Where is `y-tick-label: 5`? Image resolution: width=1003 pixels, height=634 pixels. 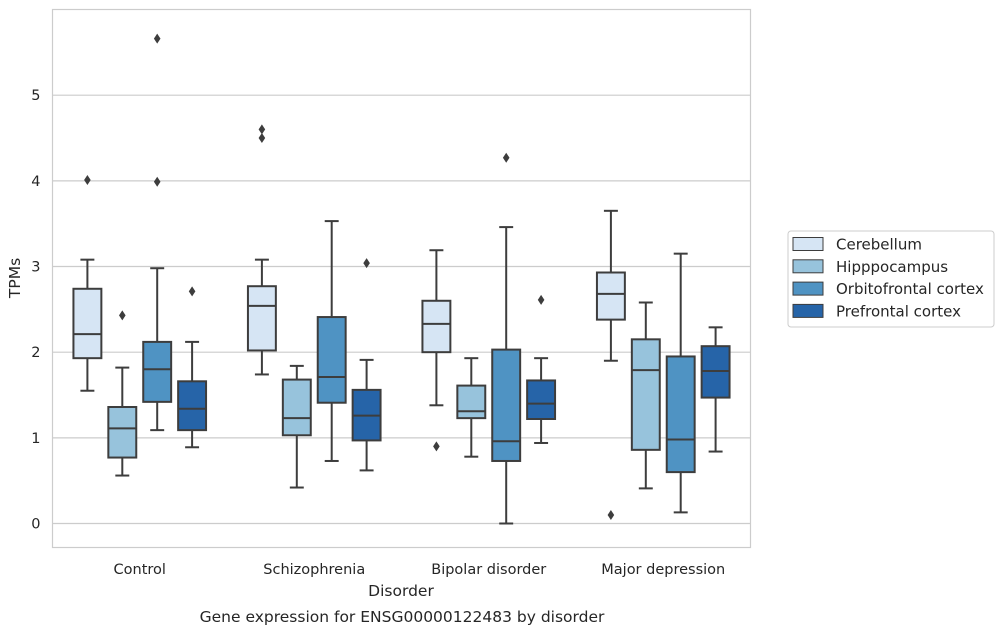
y-tick-label: 5 is located at coordinates (35, 96).